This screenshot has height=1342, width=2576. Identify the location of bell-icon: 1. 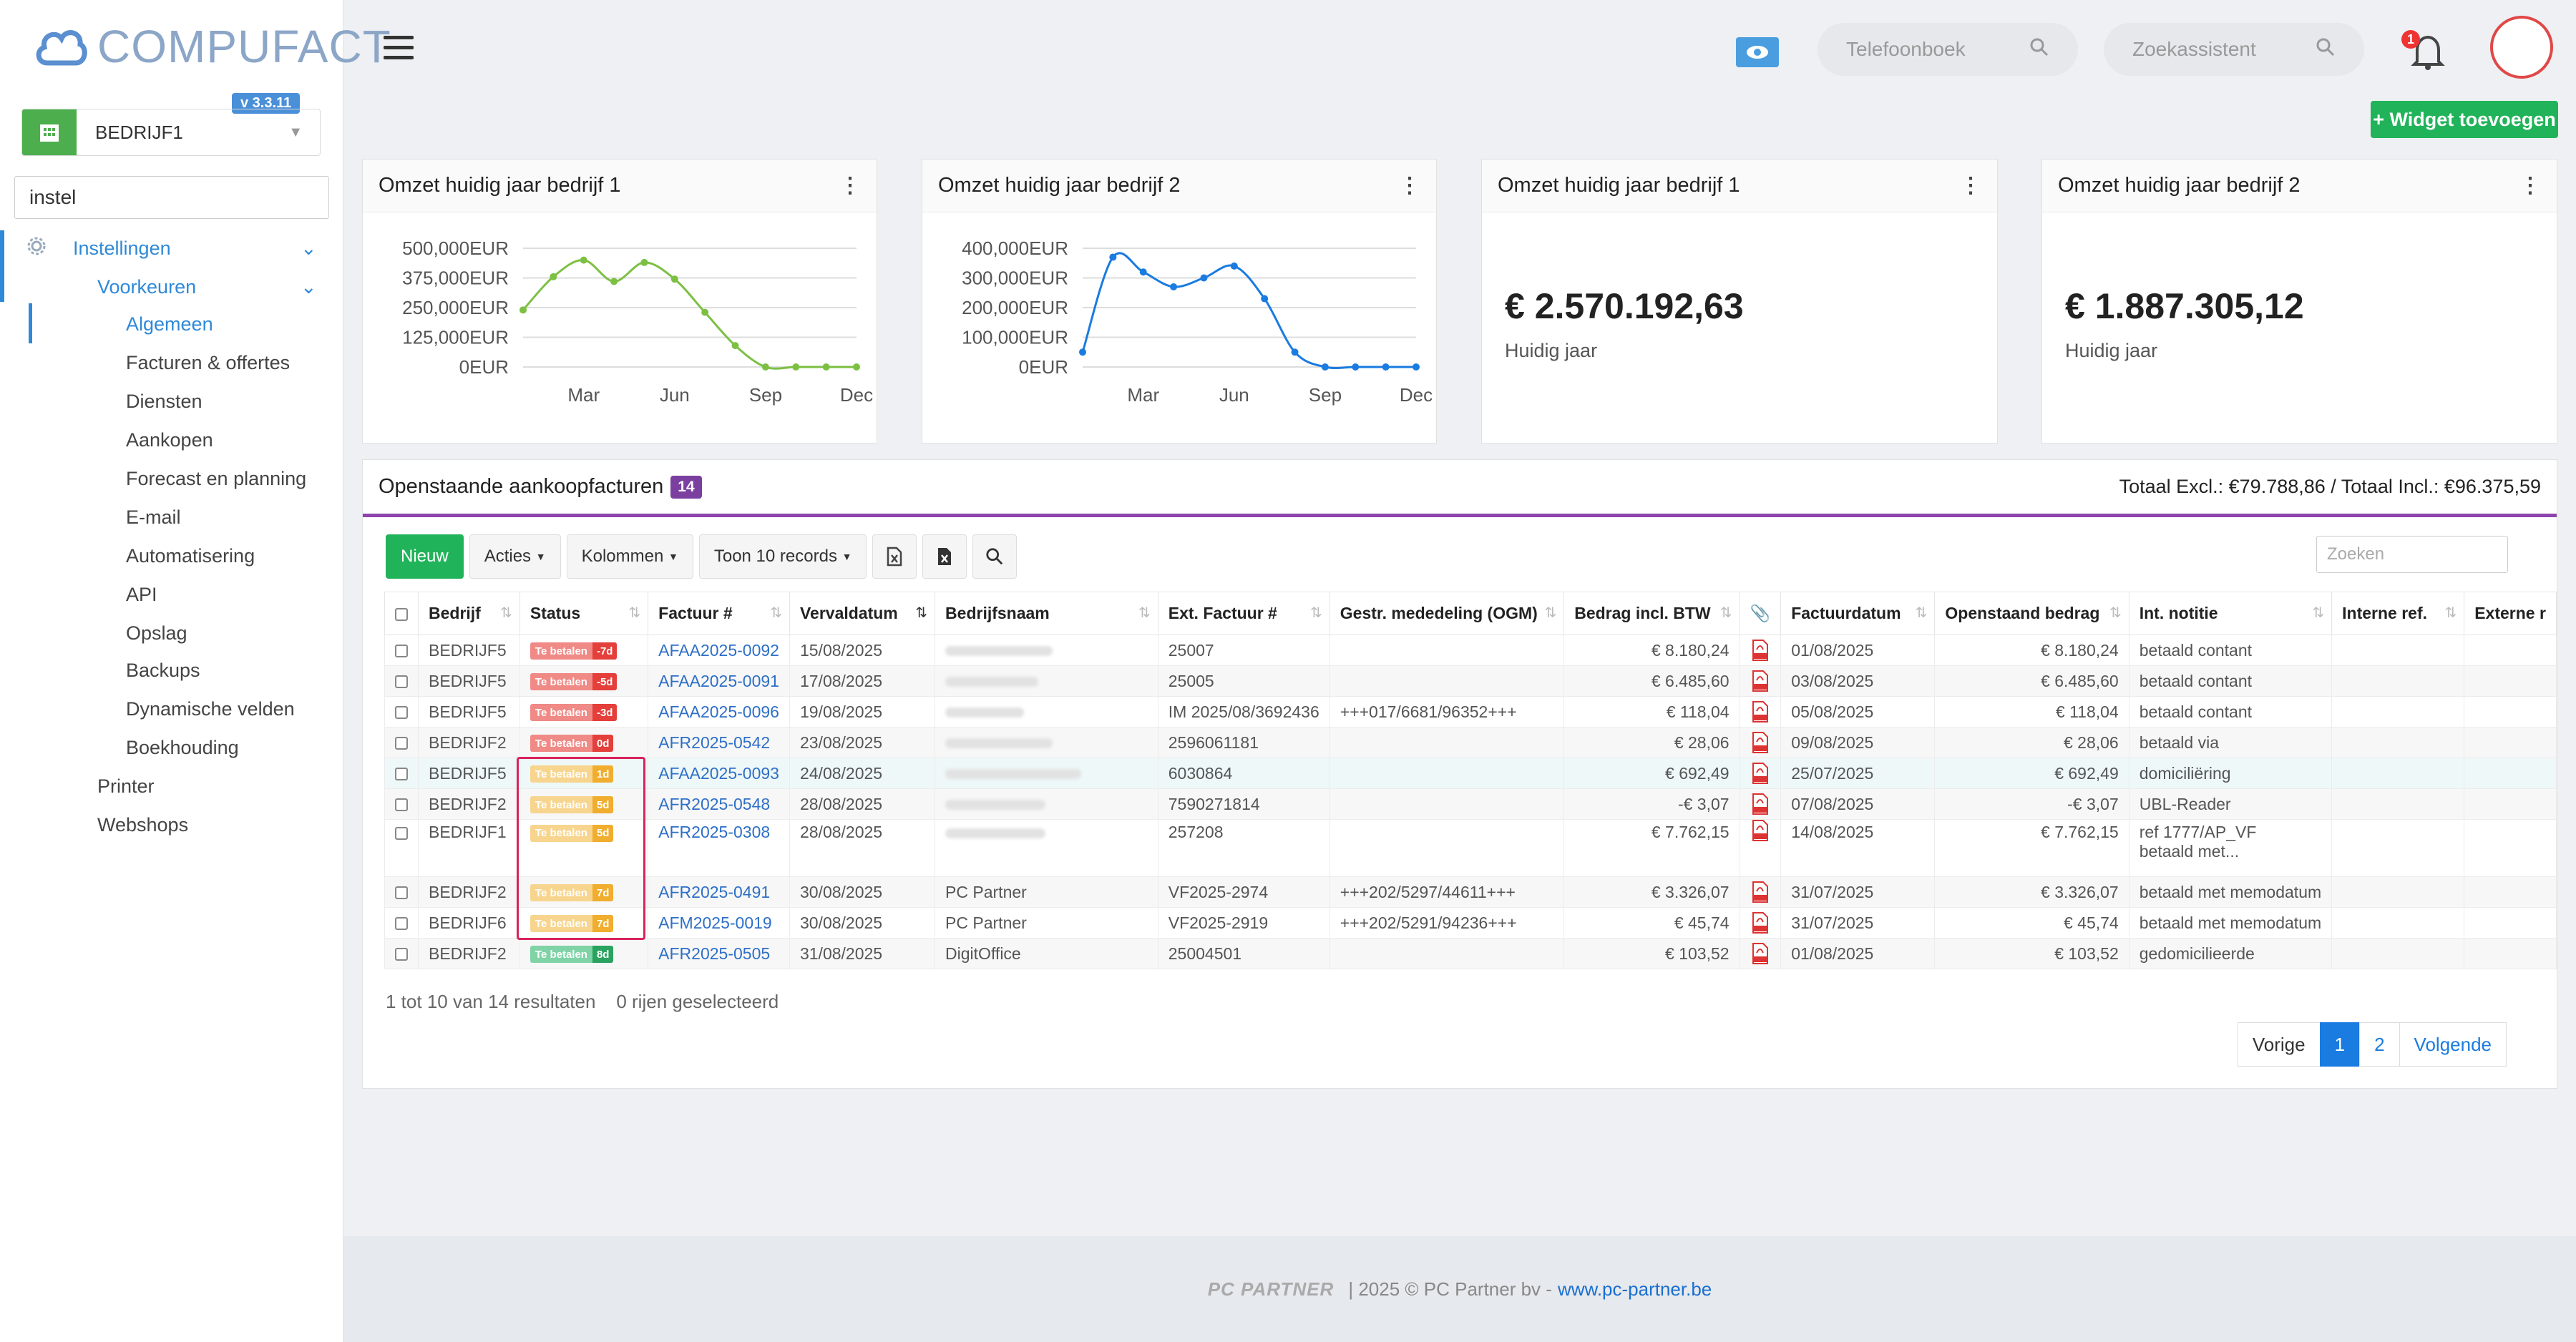
(2424, 51).